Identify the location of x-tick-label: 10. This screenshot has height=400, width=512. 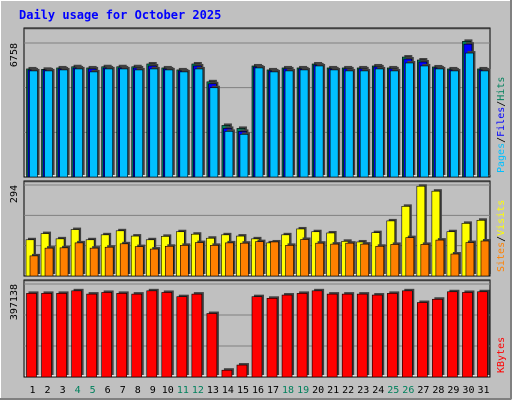
(168, 390).